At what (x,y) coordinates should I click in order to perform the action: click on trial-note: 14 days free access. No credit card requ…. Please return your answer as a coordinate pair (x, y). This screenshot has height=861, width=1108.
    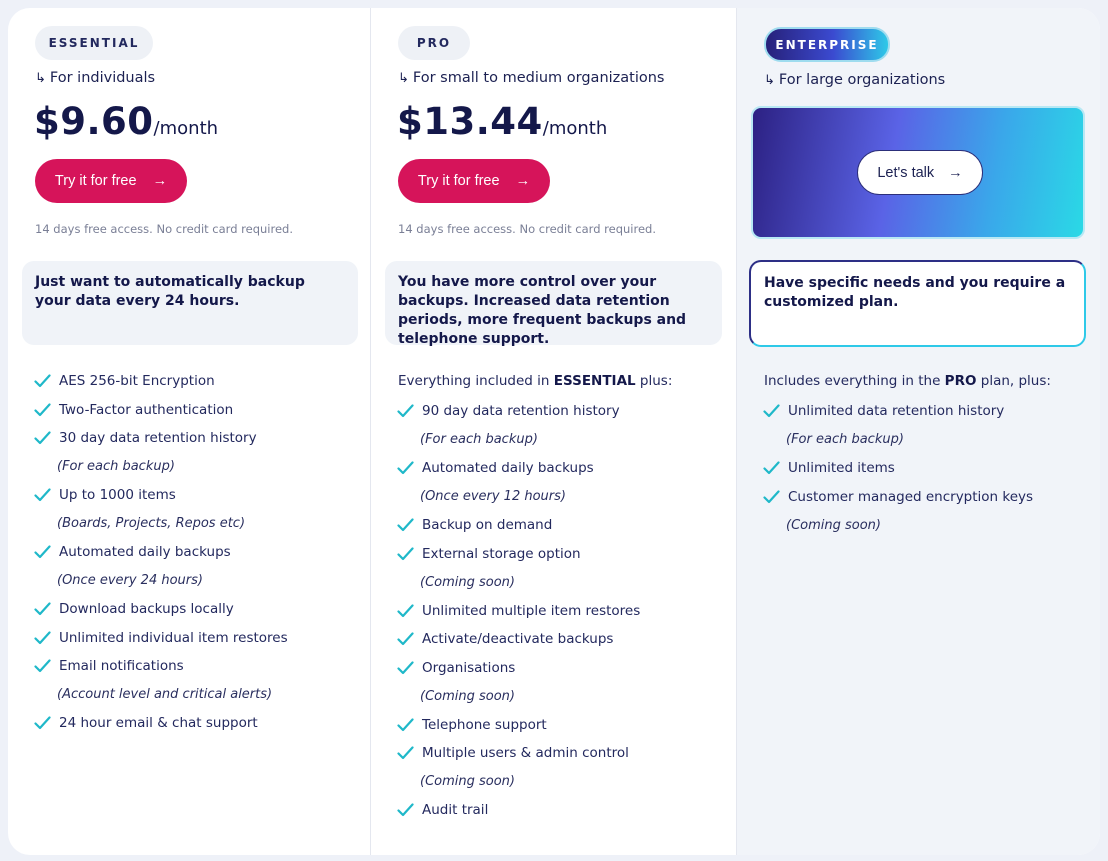
    Looking at the image, I should click on (527, 229).